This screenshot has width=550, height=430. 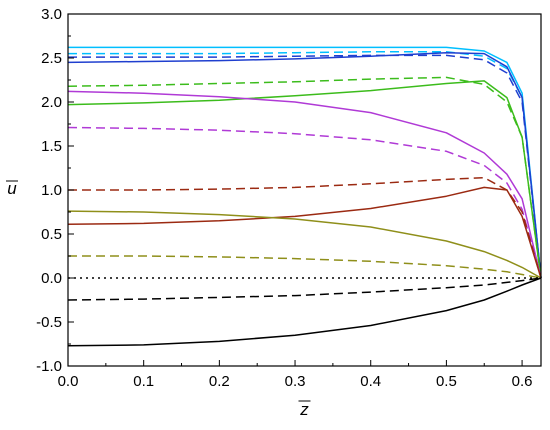 I want to click on x-tick-label: 0.0, so click(x=68, y=381).